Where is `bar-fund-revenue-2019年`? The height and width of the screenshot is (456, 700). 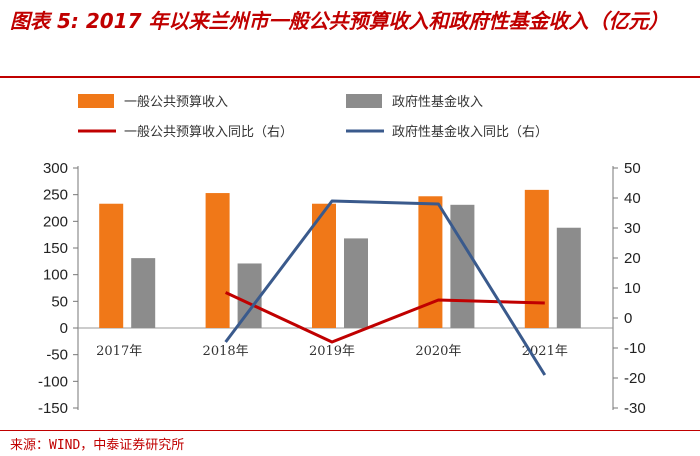
bar-fund-revenue-2019年 is located at coordinates (356, 283).